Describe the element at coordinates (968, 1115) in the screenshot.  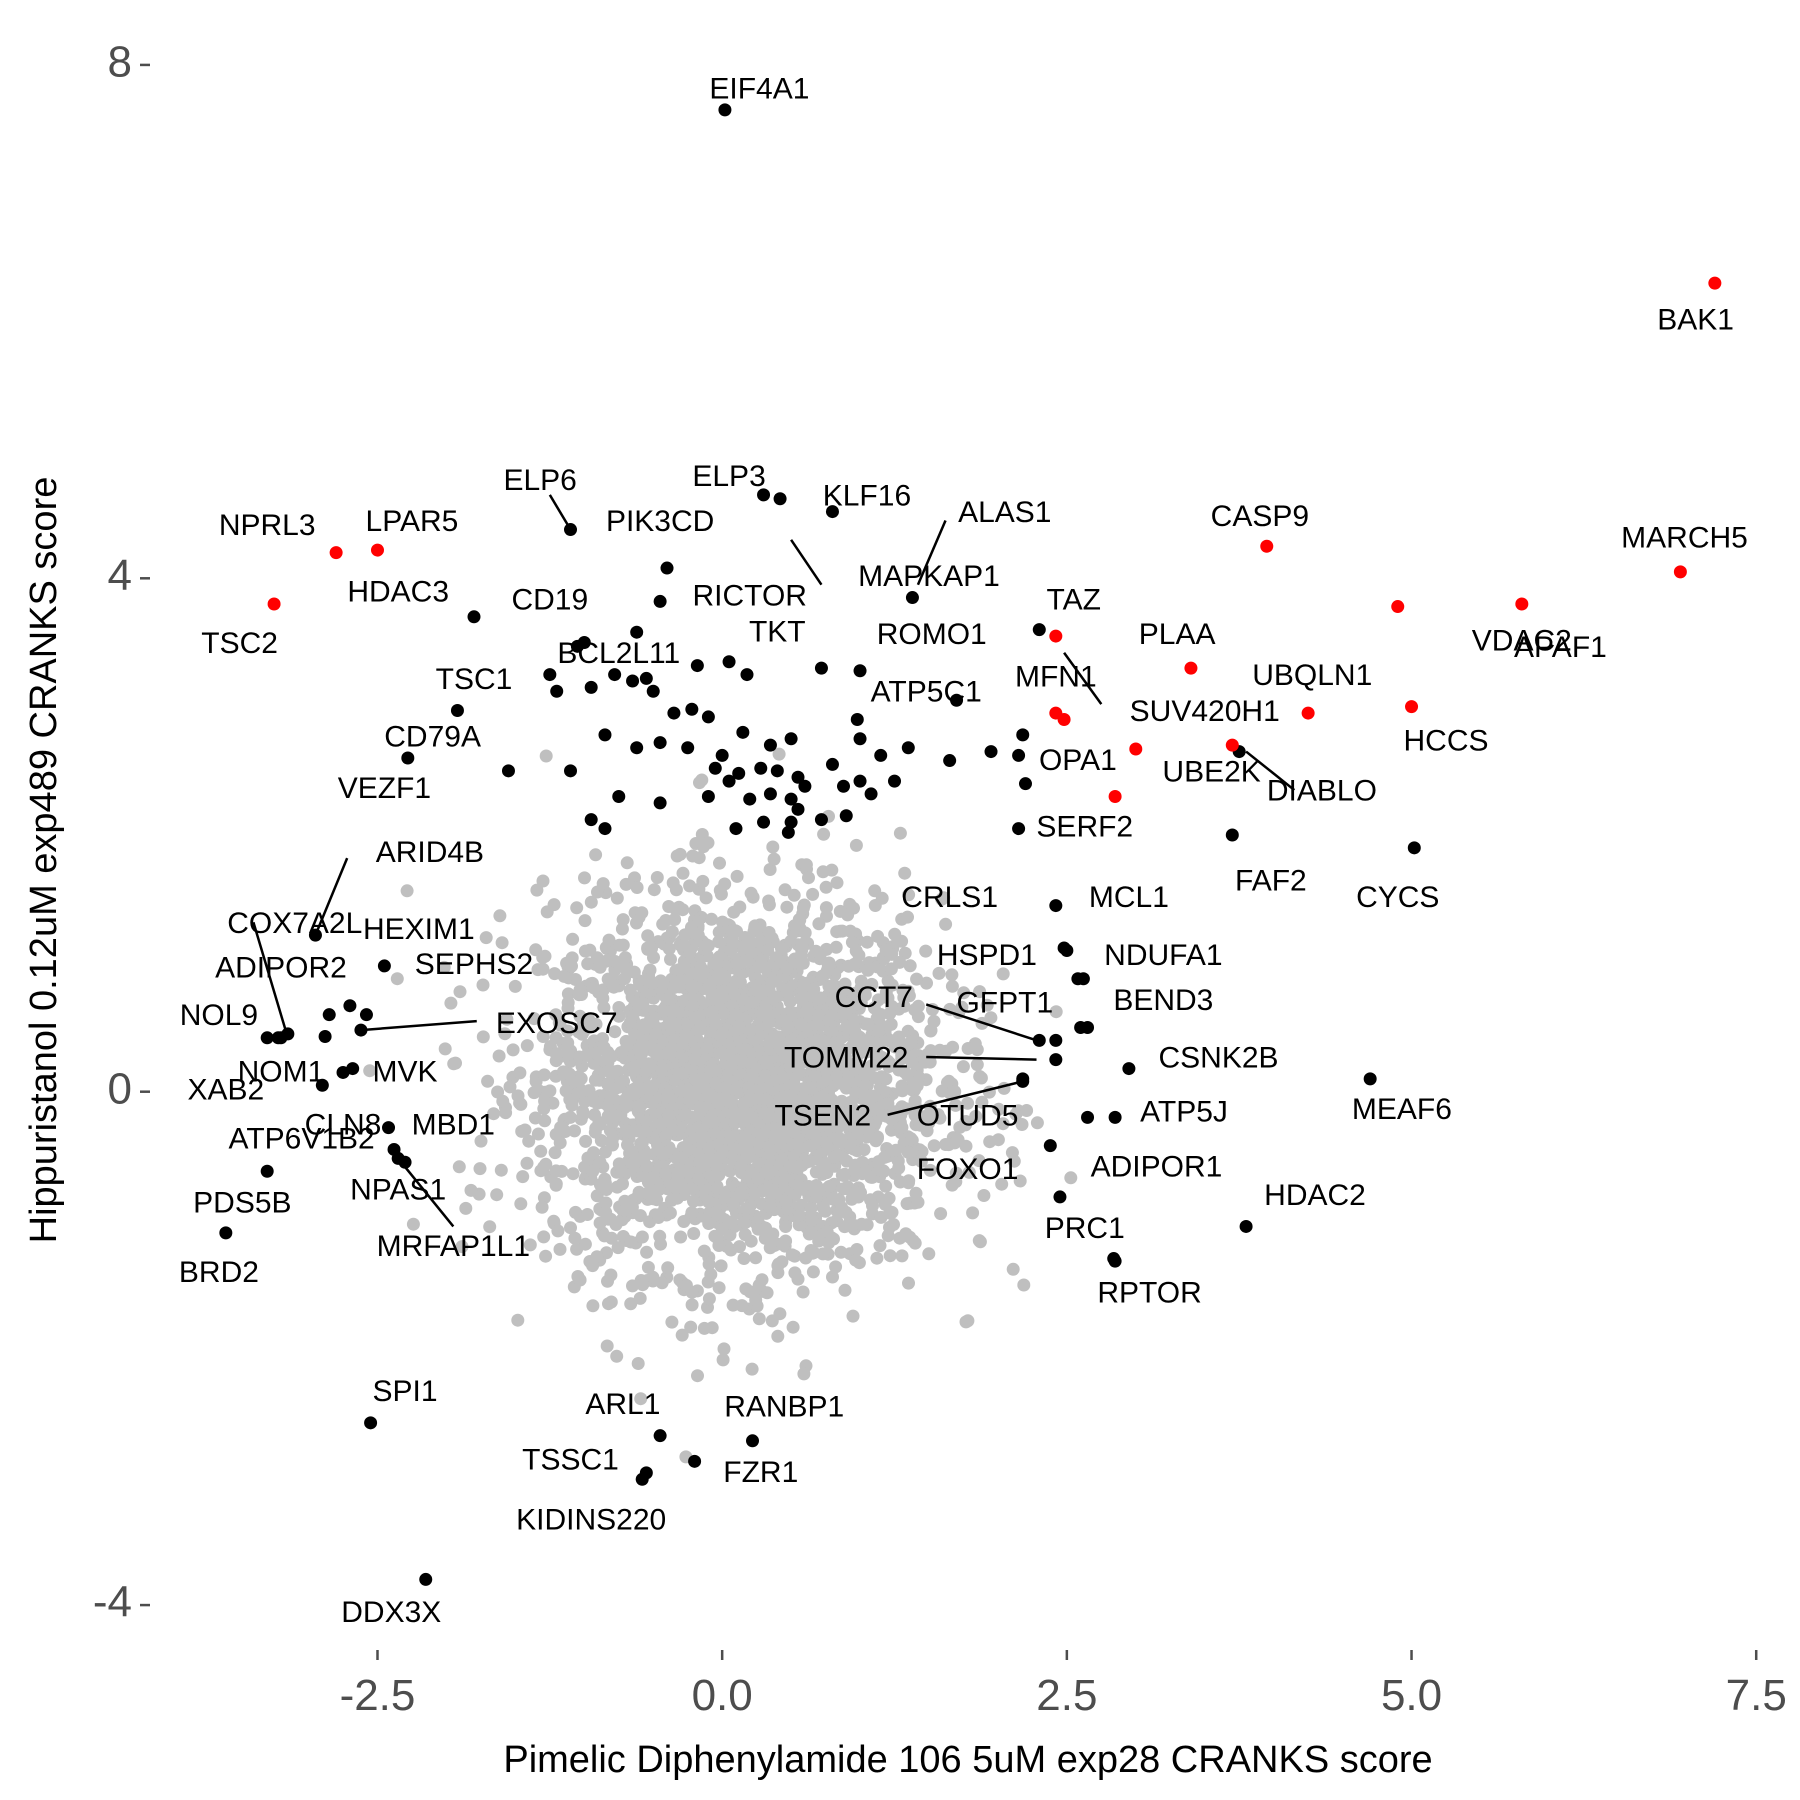
I see `gene-label: OTUD5` at that location.